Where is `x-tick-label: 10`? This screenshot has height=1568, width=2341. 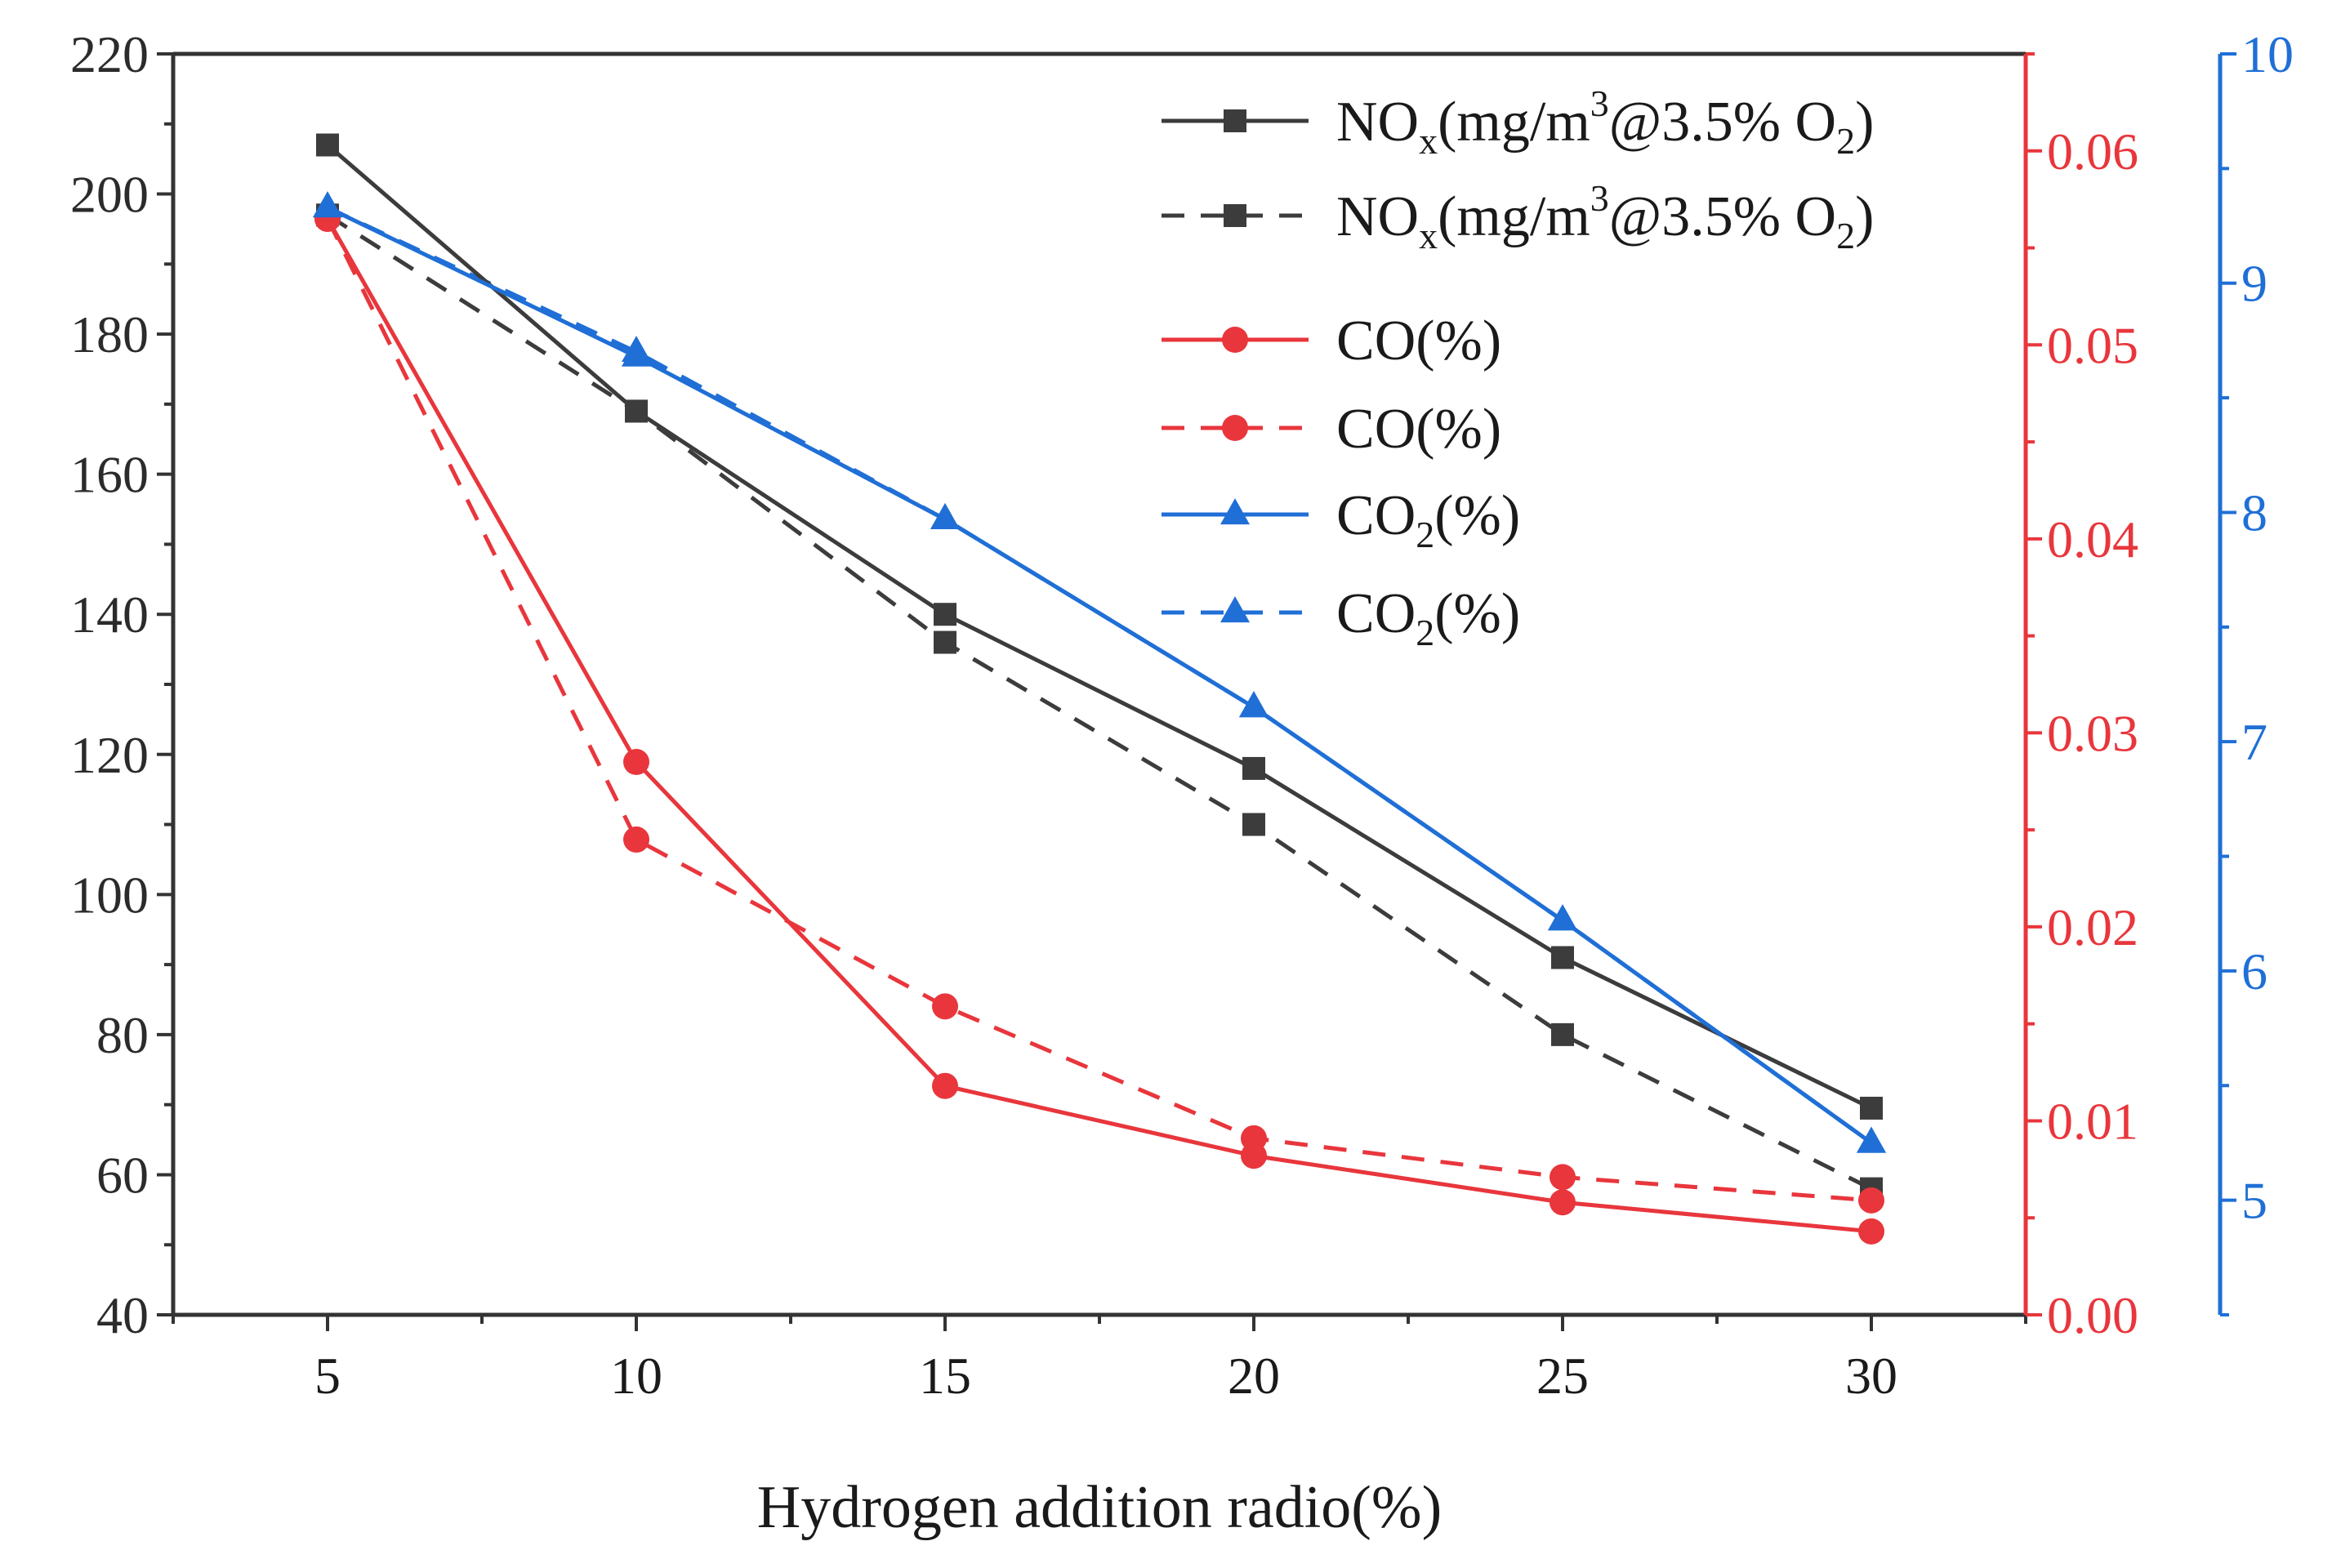
x-tick-label: 10 is located at coordinates (636, 1376).